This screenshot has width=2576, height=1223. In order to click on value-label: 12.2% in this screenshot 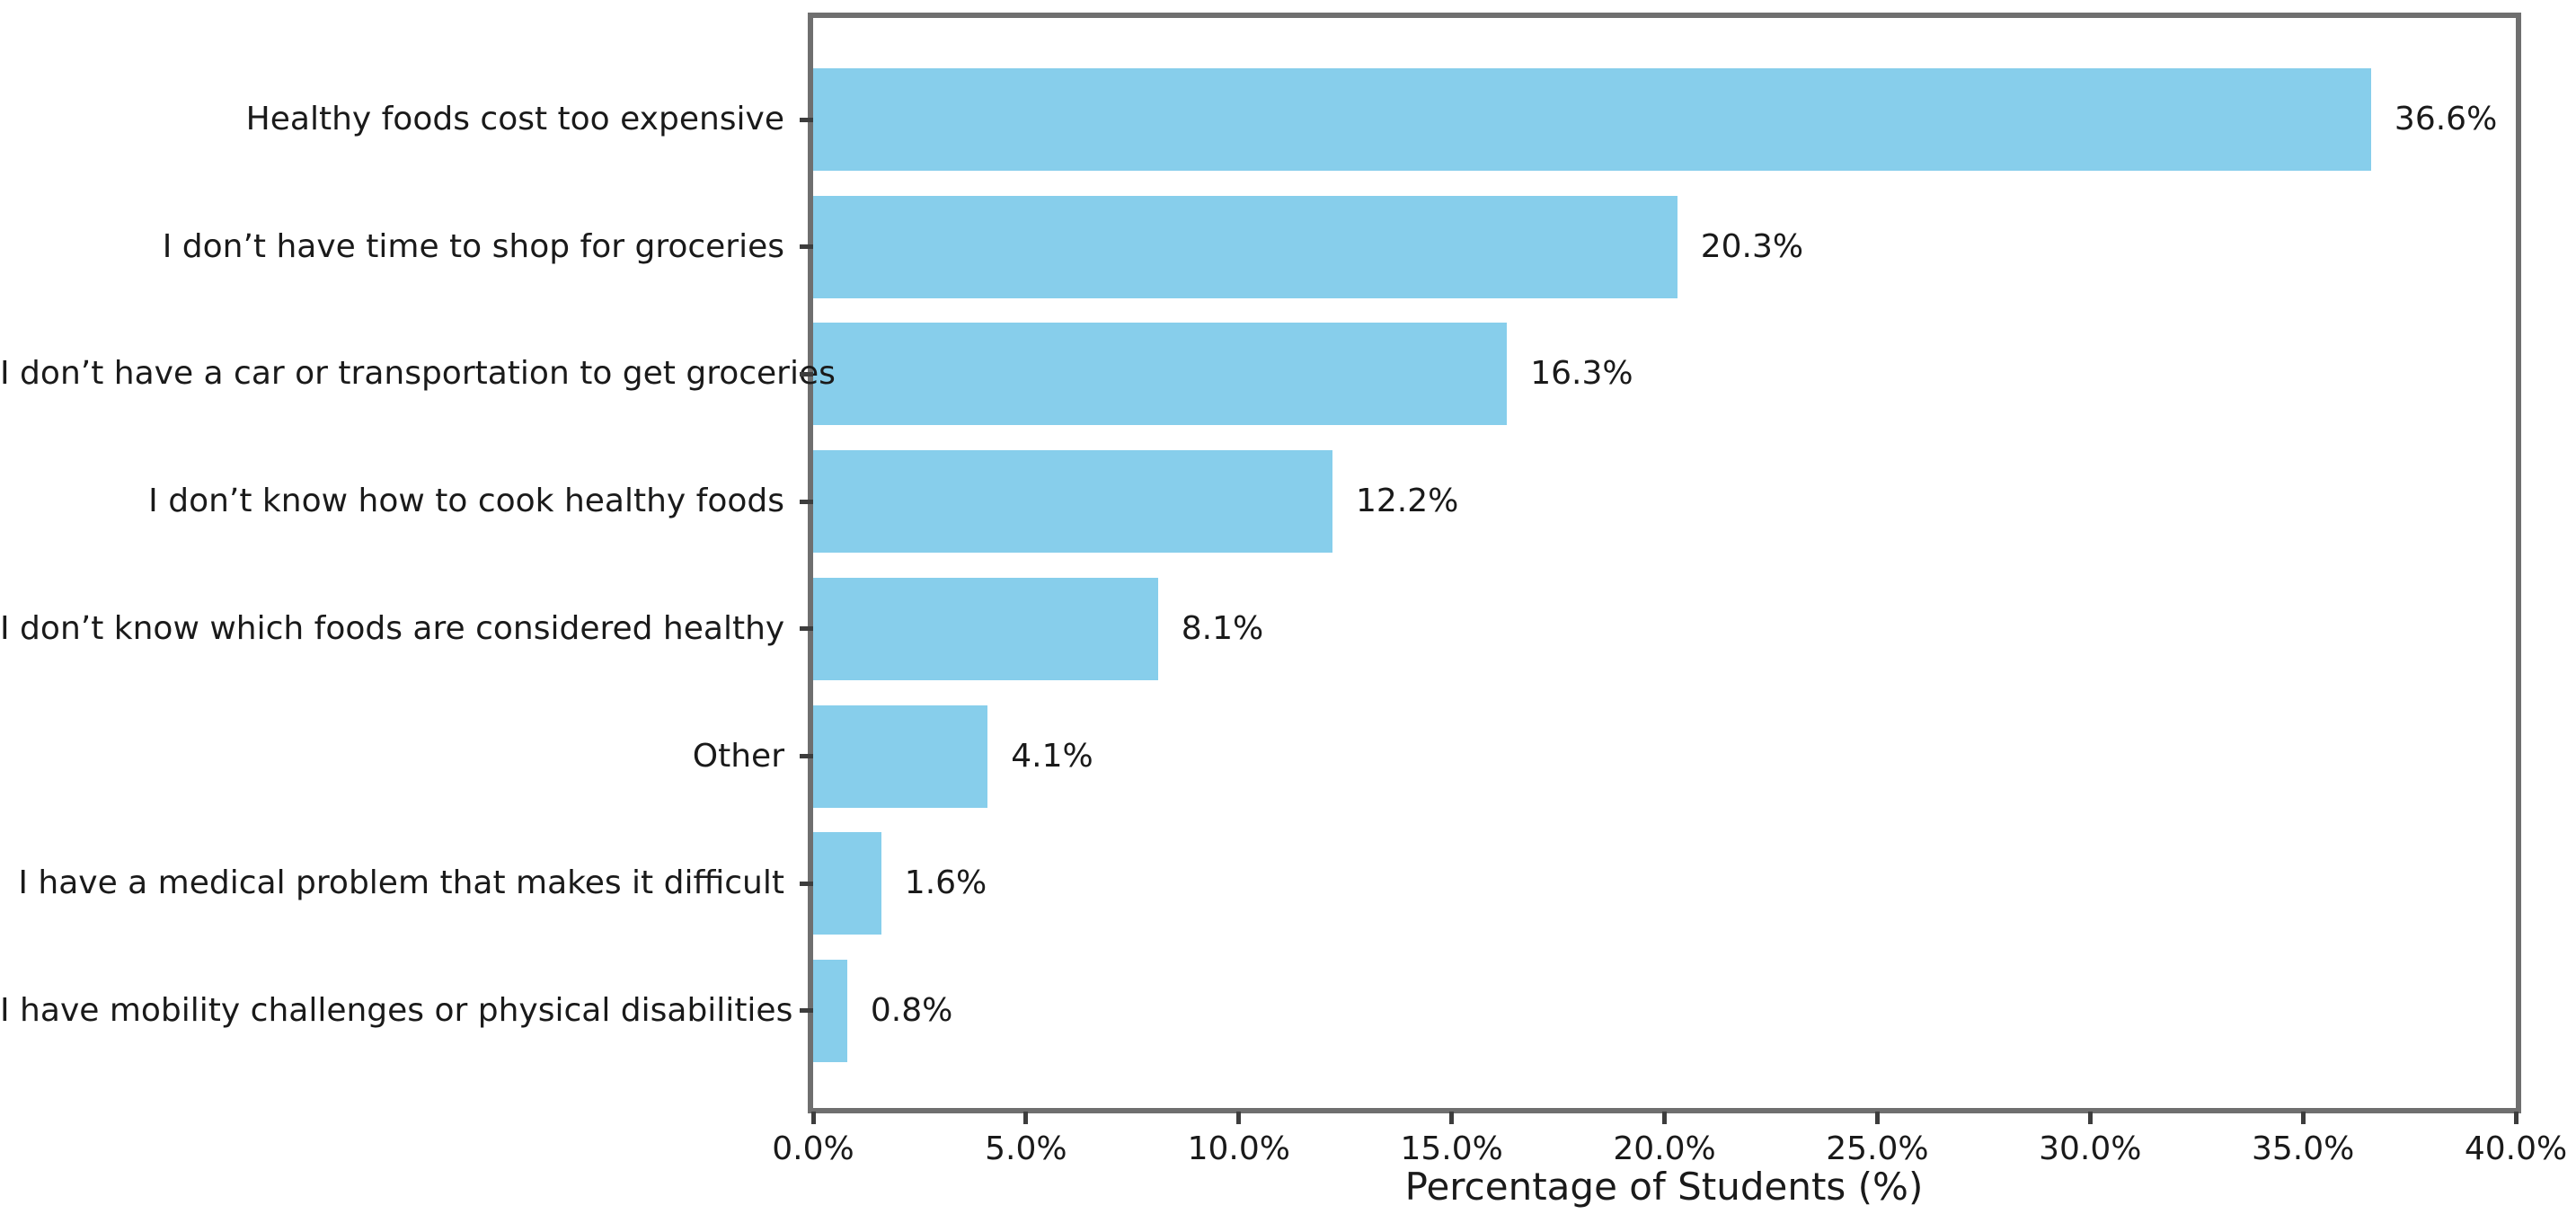, I will do `click(1407, 501)`.